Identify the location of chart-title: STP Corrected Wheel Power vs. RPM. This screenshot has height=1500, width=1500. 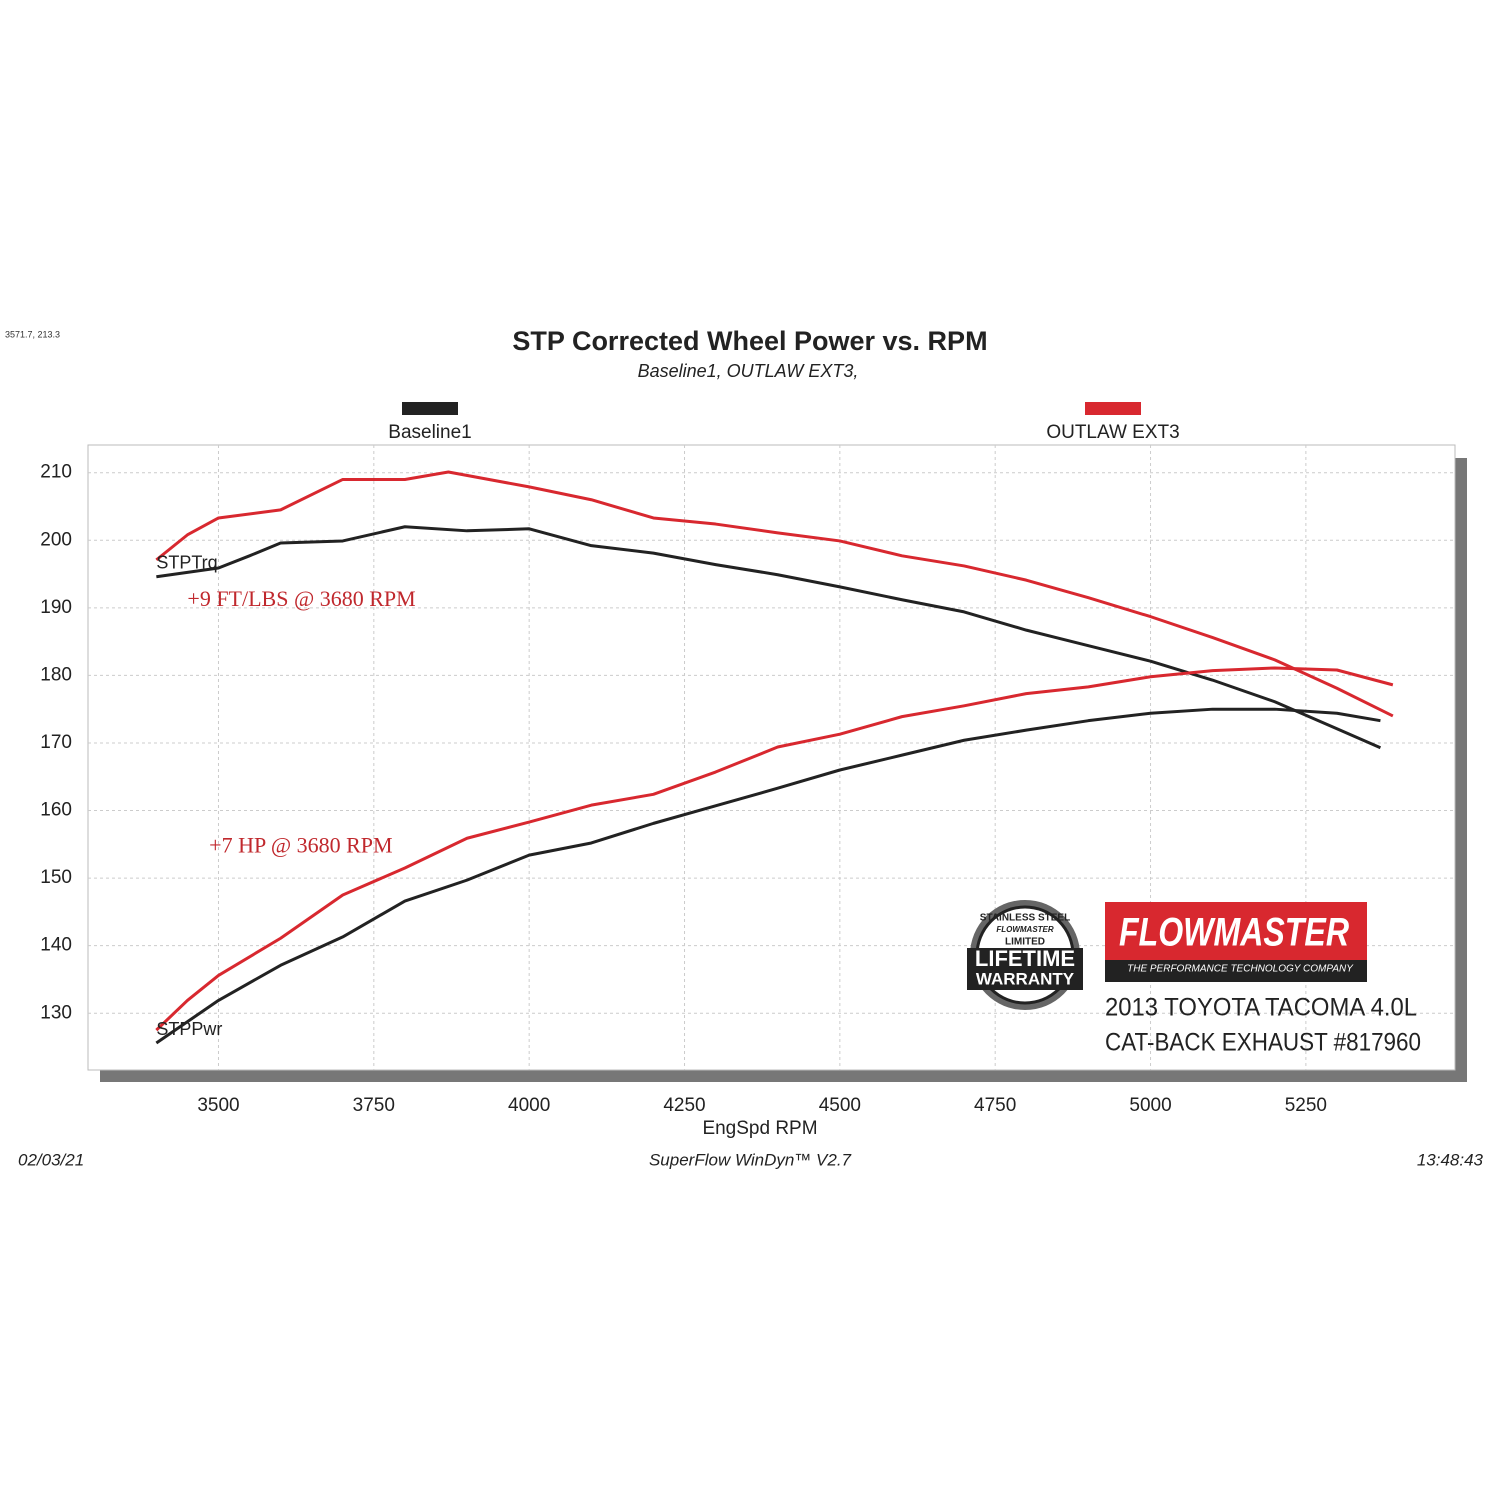
(749, 341).